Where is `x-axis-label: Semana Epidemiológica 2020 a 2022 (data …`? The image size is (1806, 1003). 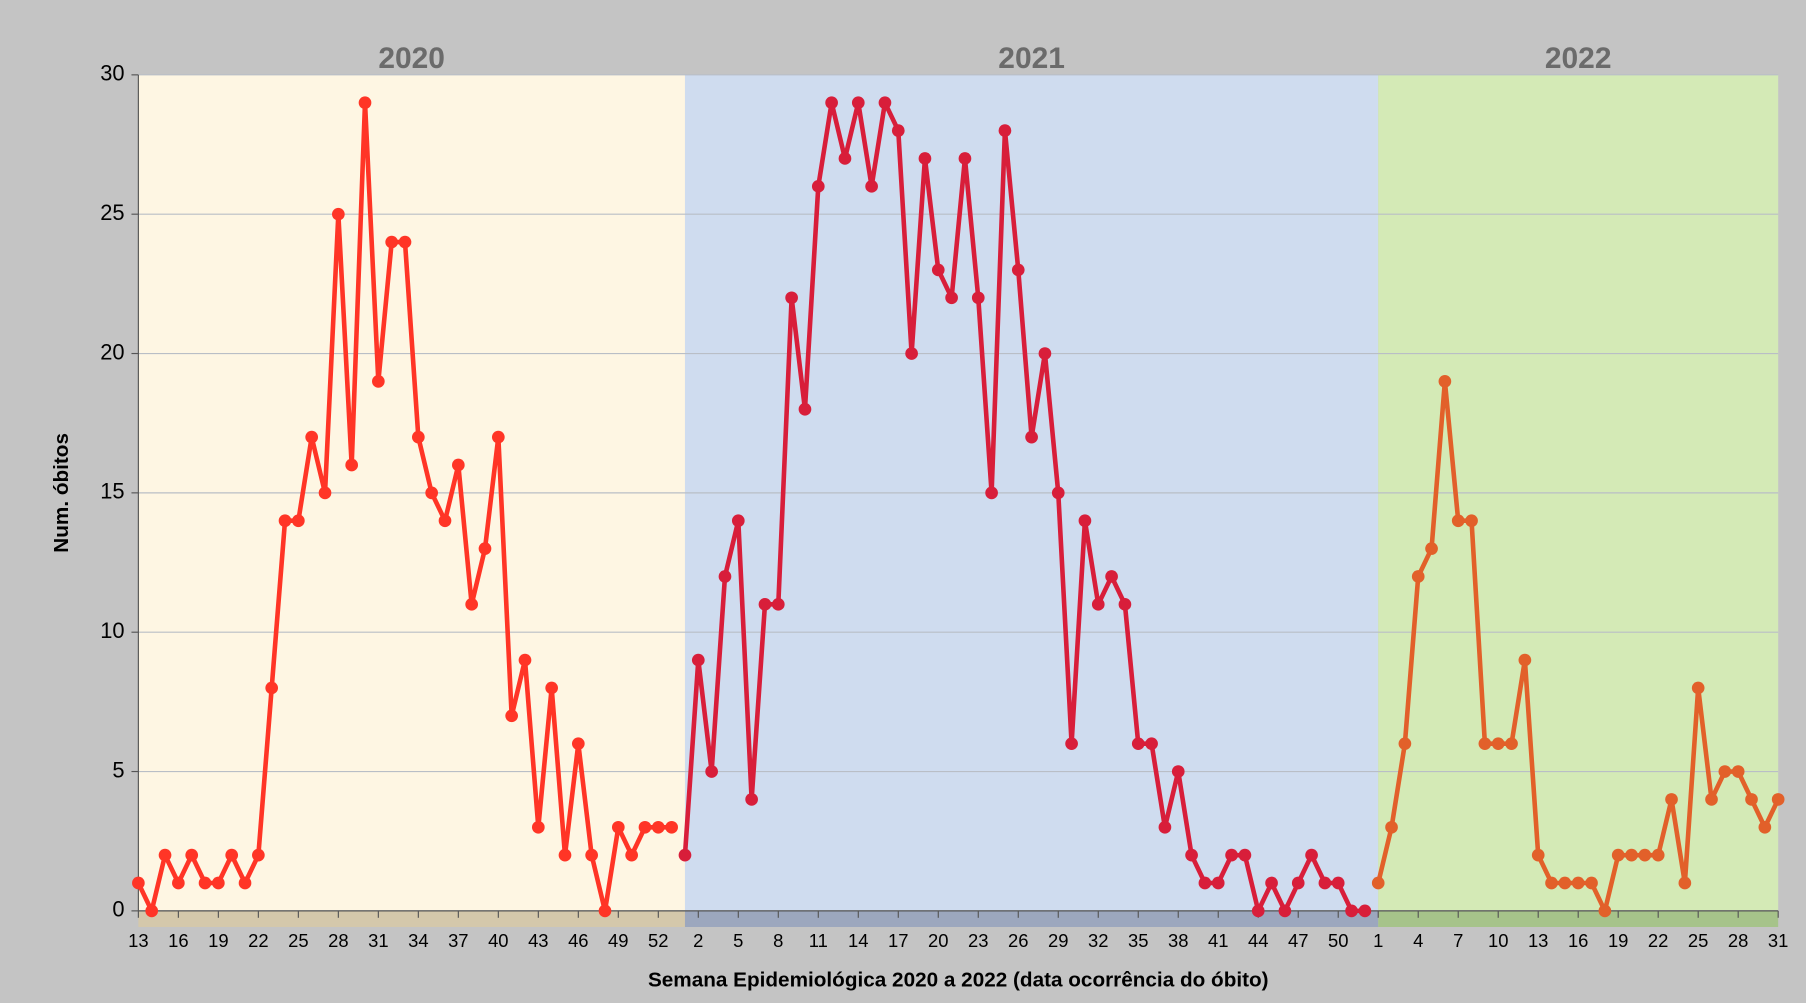 x-axis-label: Semana Epidemiológica 2020 a 2022 (data … is located at coordinates (958, 980).